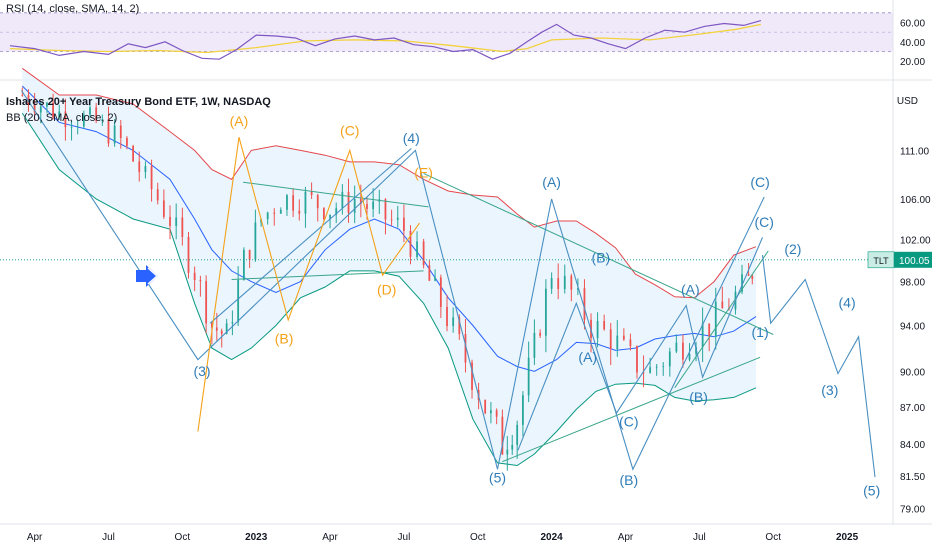 The image size is (932, 555). I want to click on bb-legend: BB (20, SMA, close, 2), so click(62, 118).